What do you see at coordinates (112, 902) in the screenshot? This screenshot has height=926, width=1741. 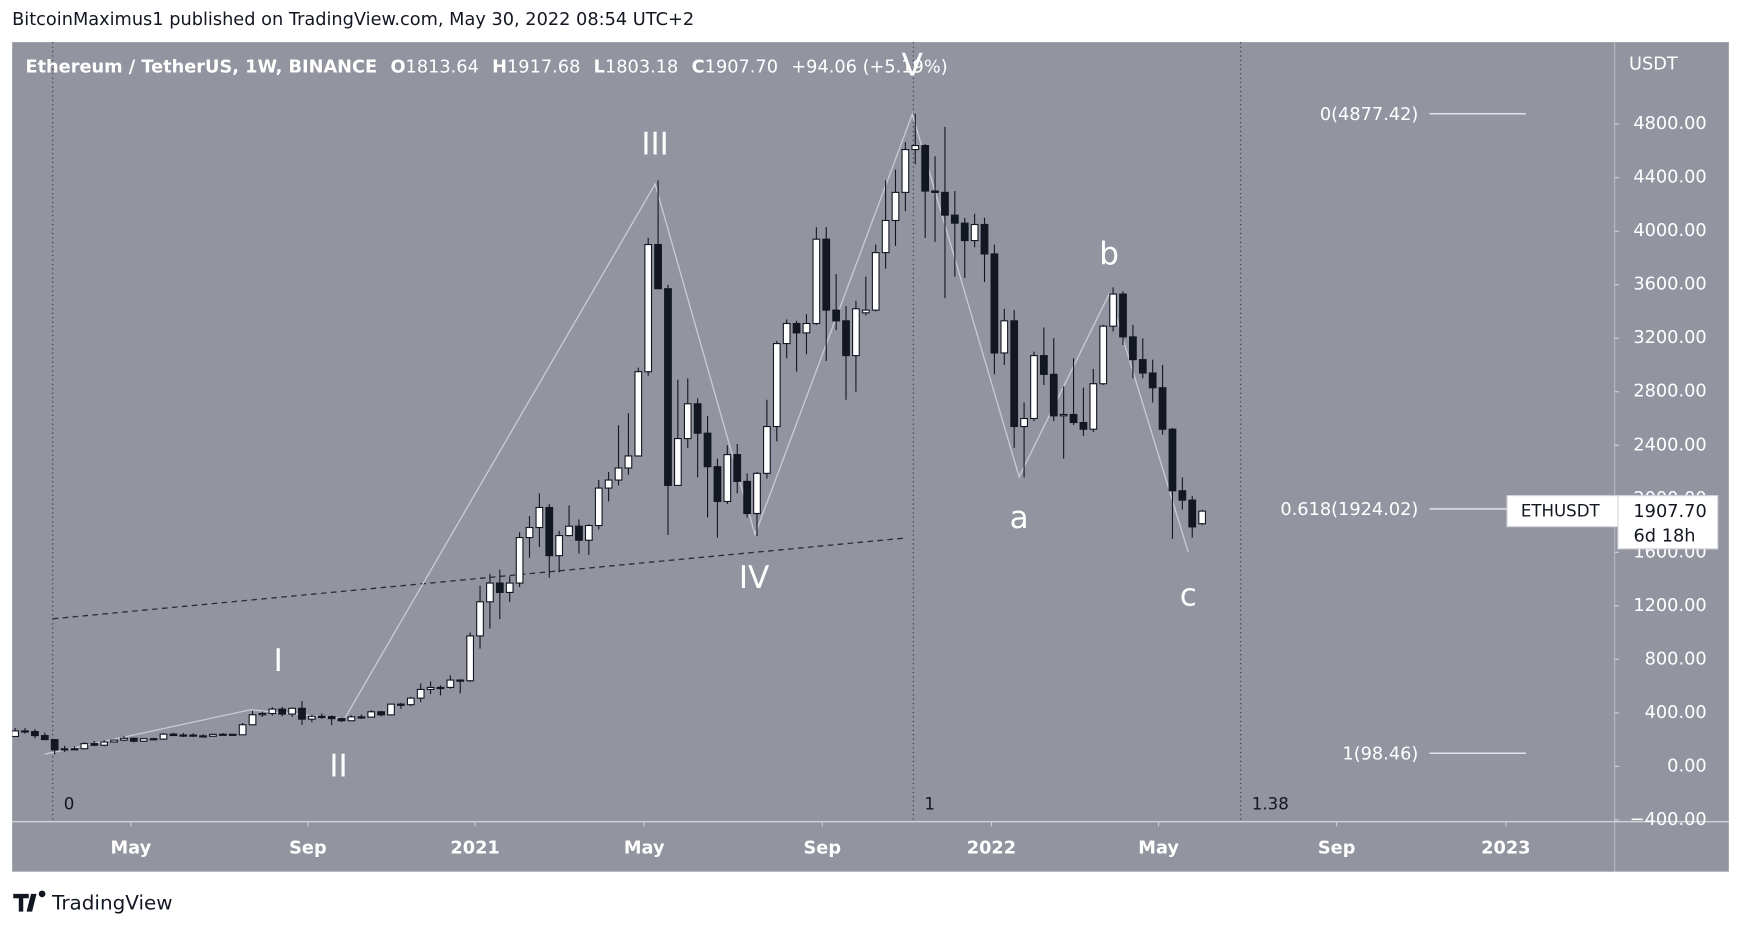 I see `brand: TradingView` at bounding box center [112, 902].